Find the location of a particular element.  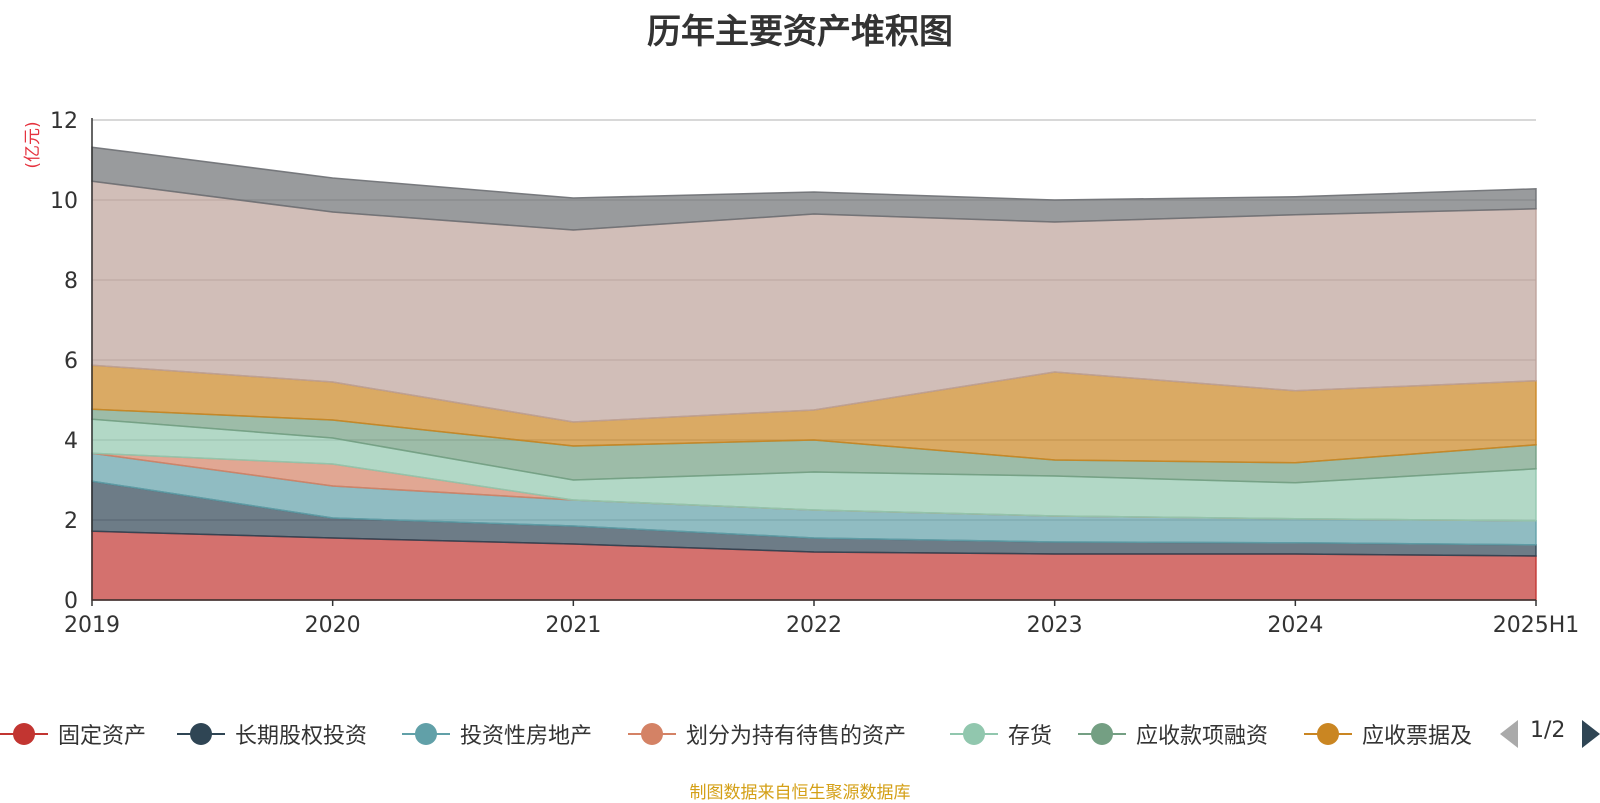

y-tick-label: 12 is located at coordinates (64, 121).